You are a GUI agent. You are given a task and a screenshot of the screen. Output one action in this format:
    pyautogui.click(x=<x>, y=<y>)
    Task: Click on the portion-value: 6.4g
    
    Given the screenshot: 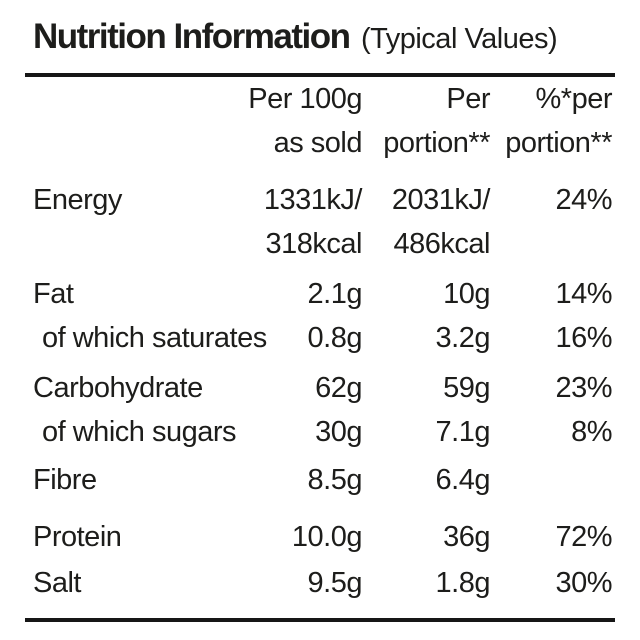 What is the action you would take?
    pyautogui.click(x=463, y=480)
    